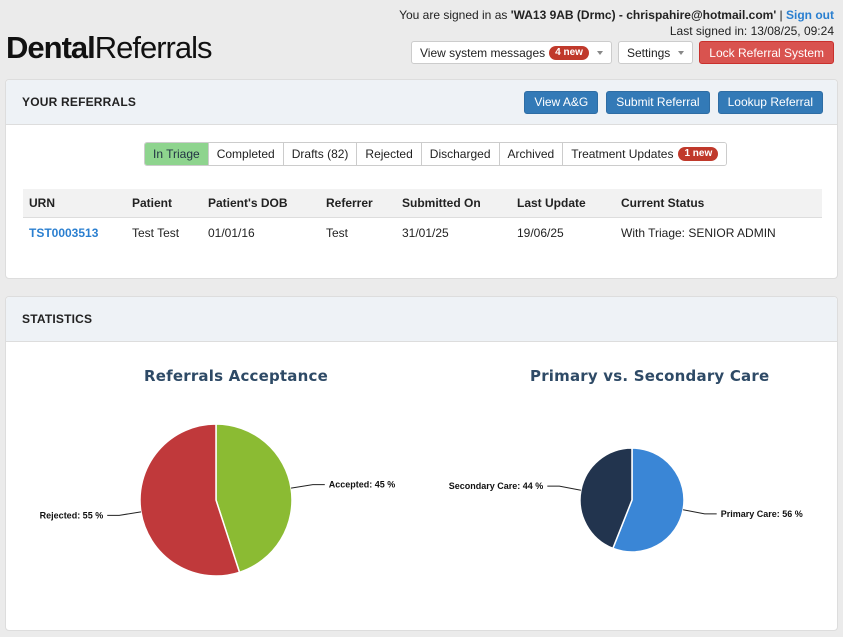 The height and width of the screenshot is (637, 843). Describe the element at coordinates (460, 154) in the screenshot. I see `tab-discharged: Discharged` at that location.